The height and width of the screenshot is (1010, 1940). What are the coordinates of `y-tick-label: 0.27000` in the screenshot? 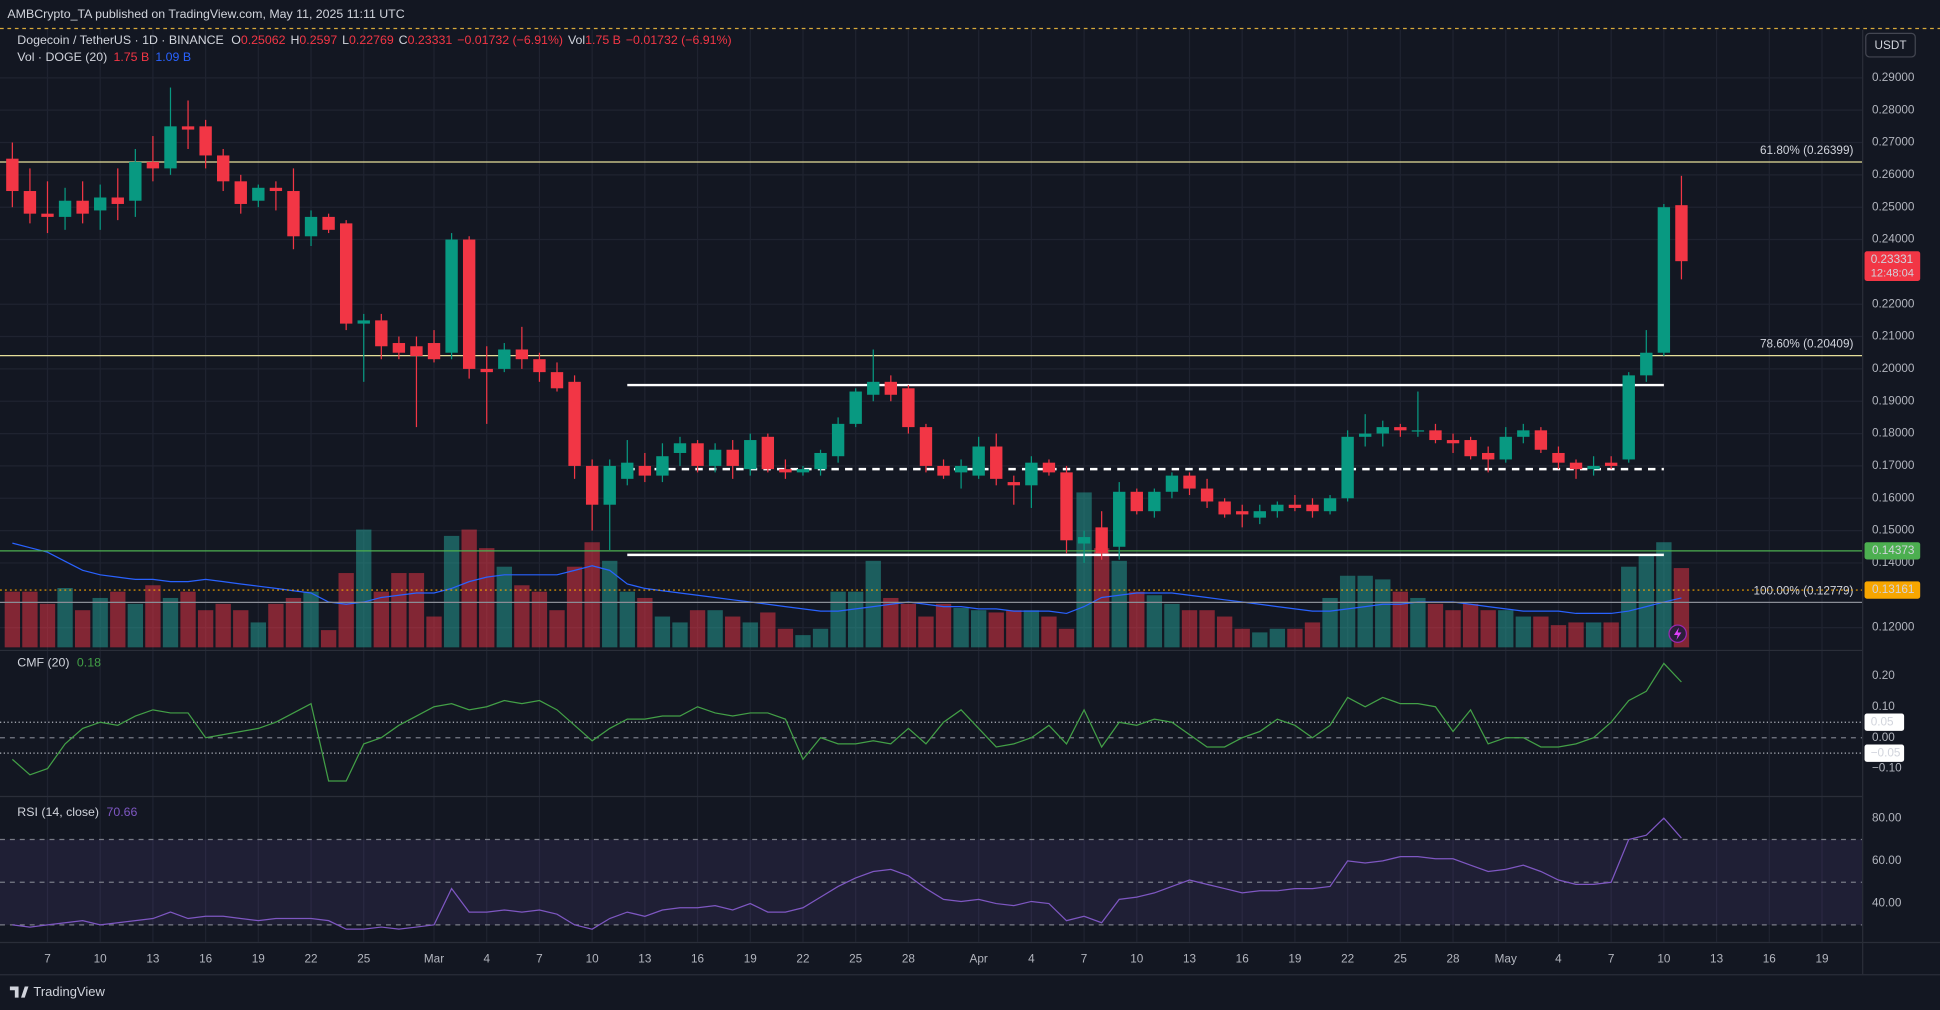 It's located at (1893, 142).